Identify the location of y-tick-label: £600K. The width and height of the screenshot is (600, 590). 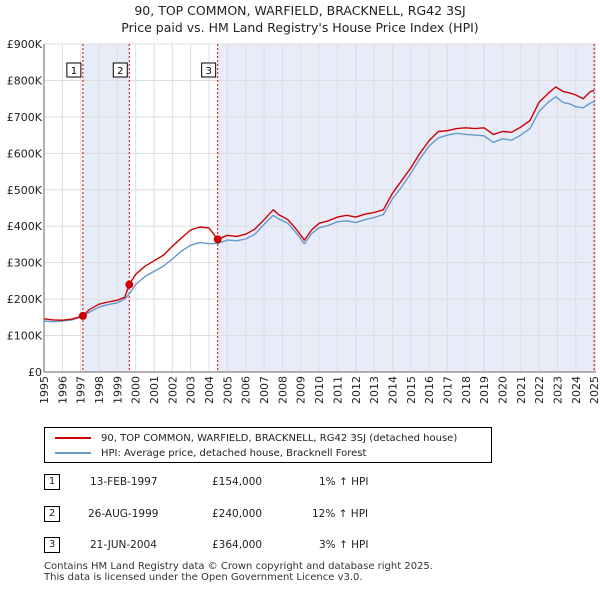
(25, 153).